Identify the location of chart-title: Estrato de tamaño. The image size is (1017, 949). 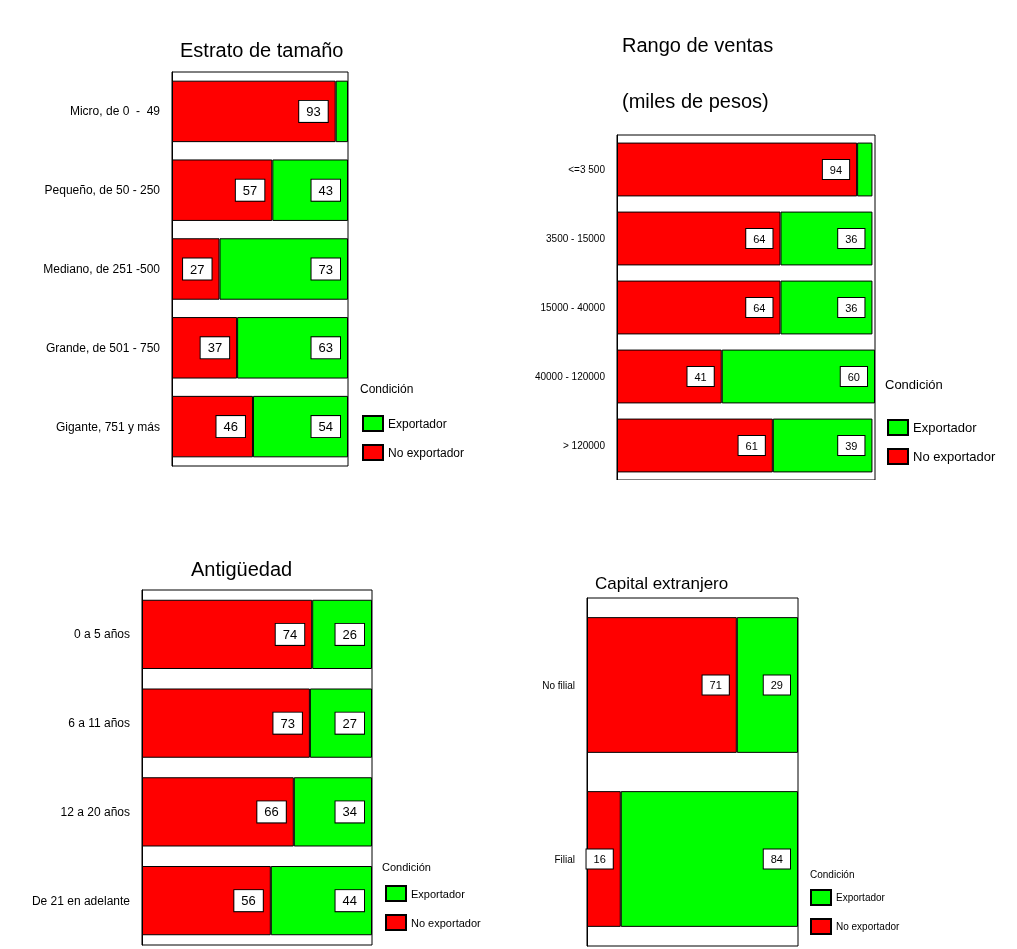
(262, 50).